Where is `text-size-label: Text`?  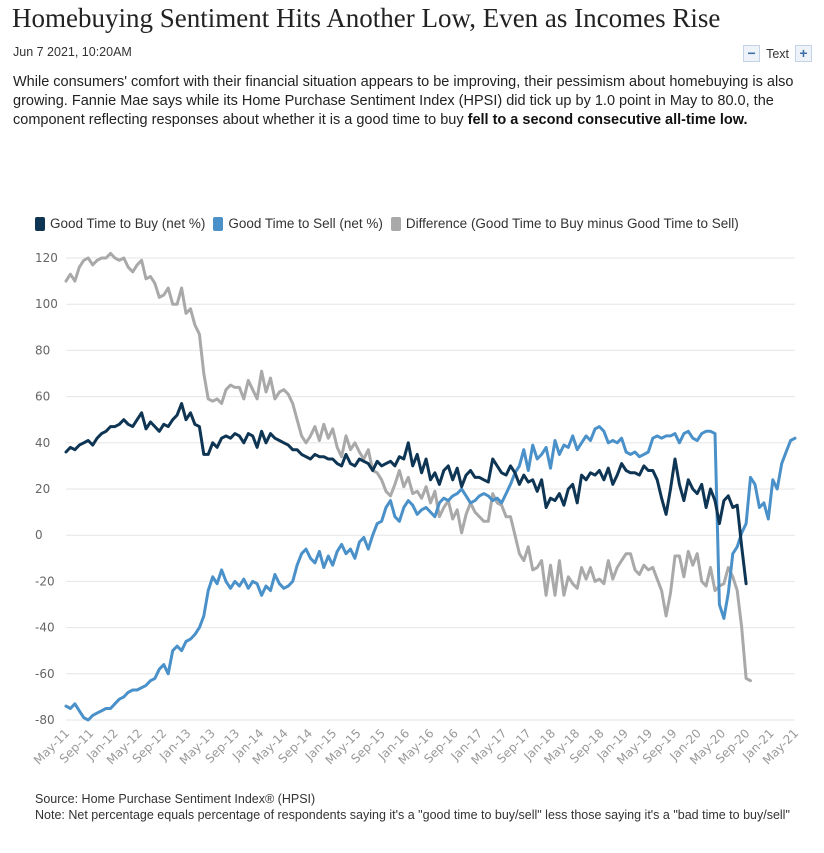
text-size-label: Text is located at coordinates (777, 53).